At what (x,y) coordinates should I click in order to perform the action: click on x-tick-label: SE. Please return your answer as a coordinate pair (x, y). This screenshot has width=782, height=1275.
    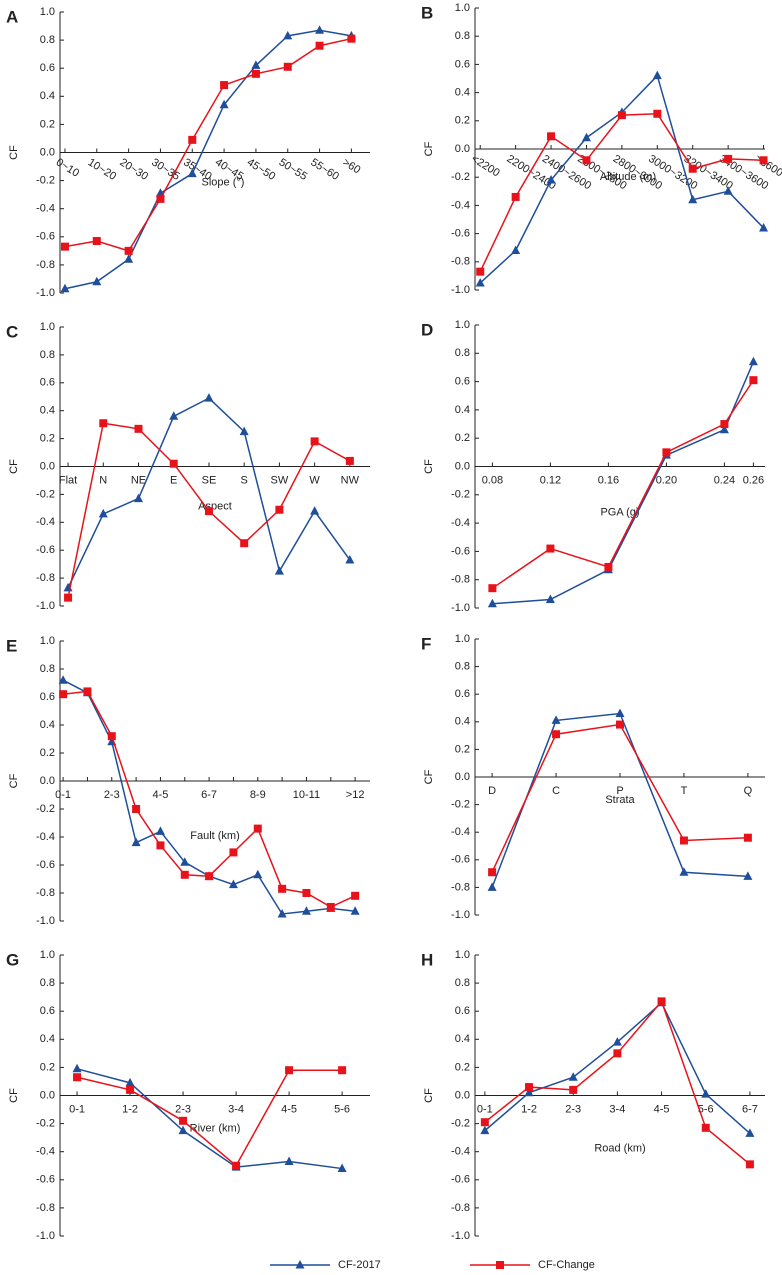
    Looking at the image, I should click on (209, 480).